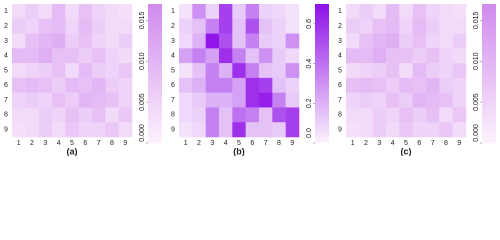 This screenshot has height=240, width=500. Describe the element at coordinates (433, 143) in the screenshot. I see `x-tick-label: 7` at that location.